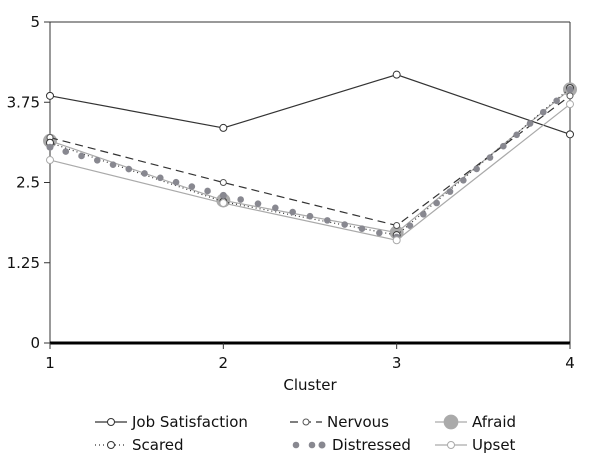  Describe the element at coordinates (310, 385) in the screenshot. I see `x-axis-title: Cluster` at that location.